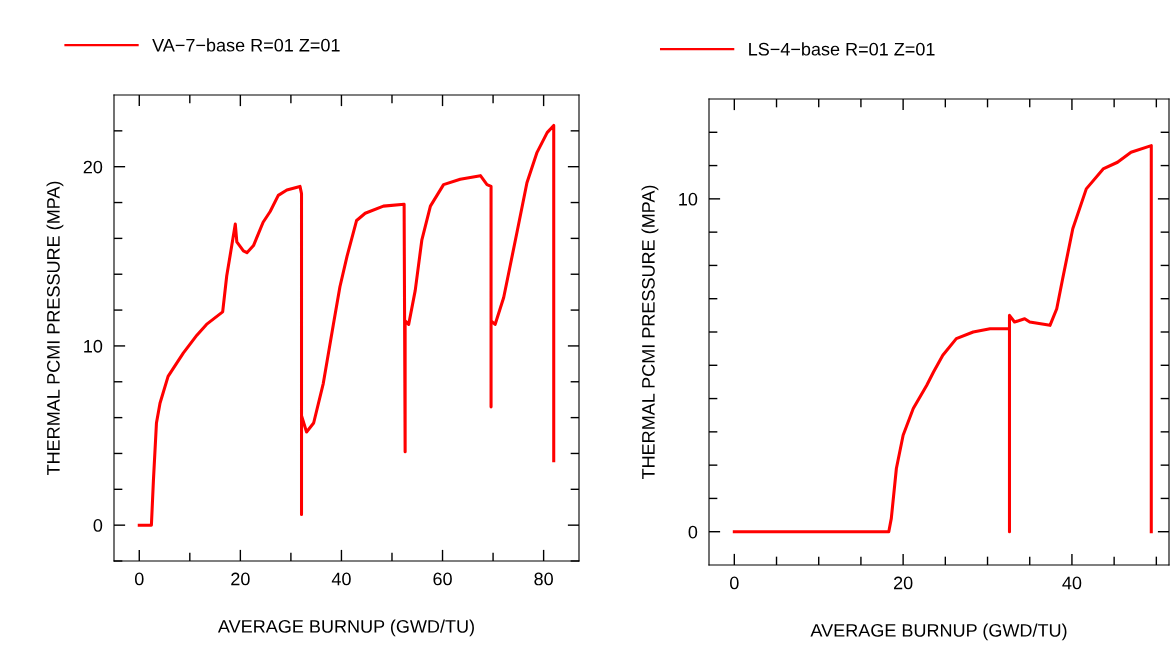  What do you see at coordinates (442, 579) in the screenshot?
I see `x-tick-label: 60` at bounding box center [442, 579].